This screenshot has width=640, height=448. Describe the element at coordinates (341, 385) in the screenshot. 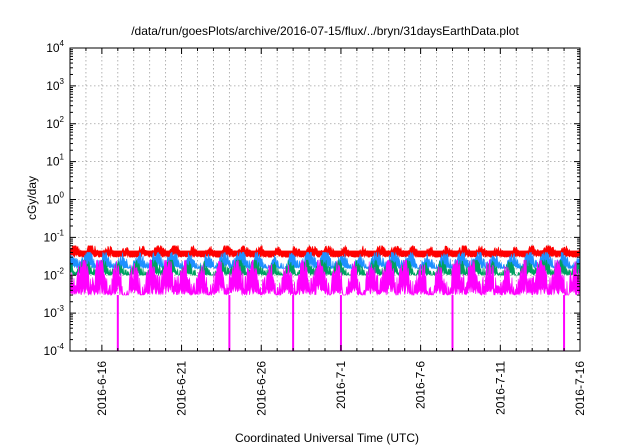

I see `x-tick-label: 2016-7-1` at that location.